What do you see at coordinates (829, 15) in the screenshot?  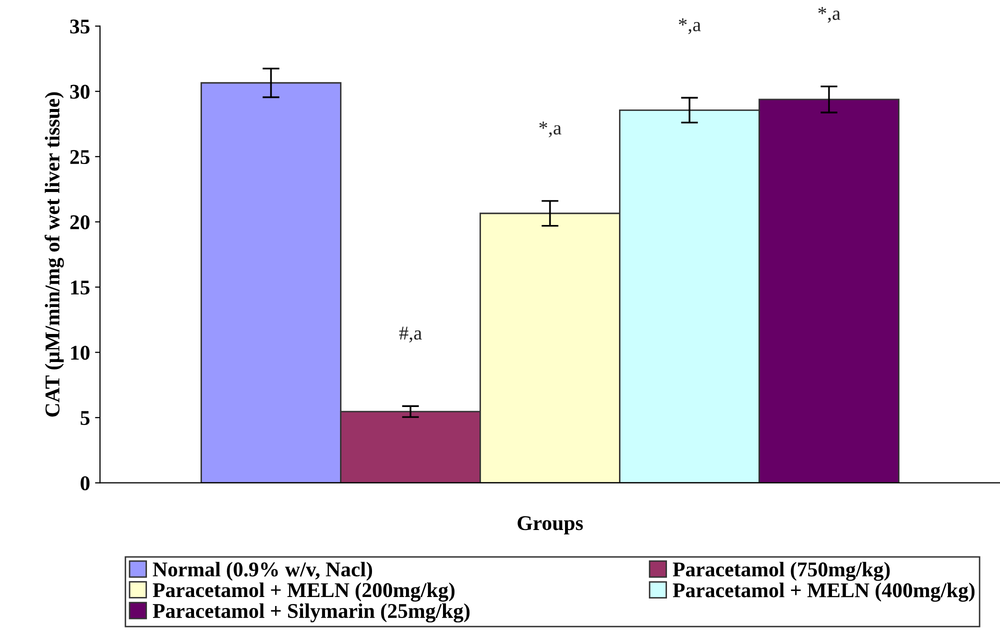 I see `text: *,a` at bounding box center [829, 15].